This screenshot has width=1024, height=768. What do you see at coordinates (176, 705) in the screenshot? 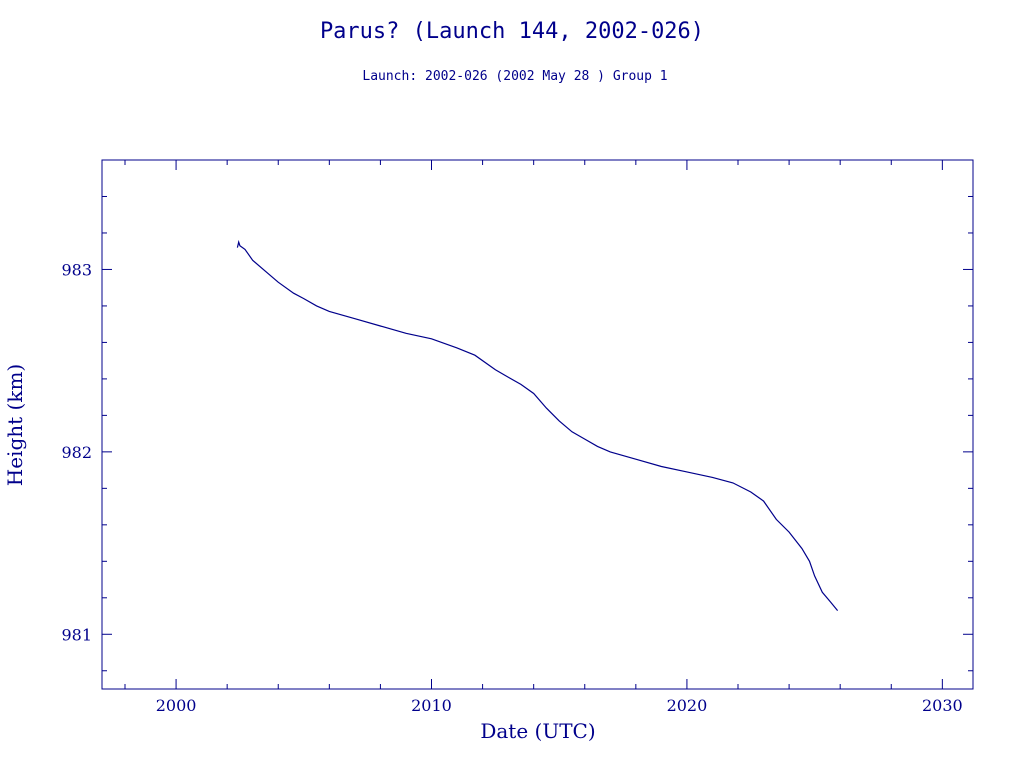
I see `x-tick-label: 2000` at bounding box center [176, 705].